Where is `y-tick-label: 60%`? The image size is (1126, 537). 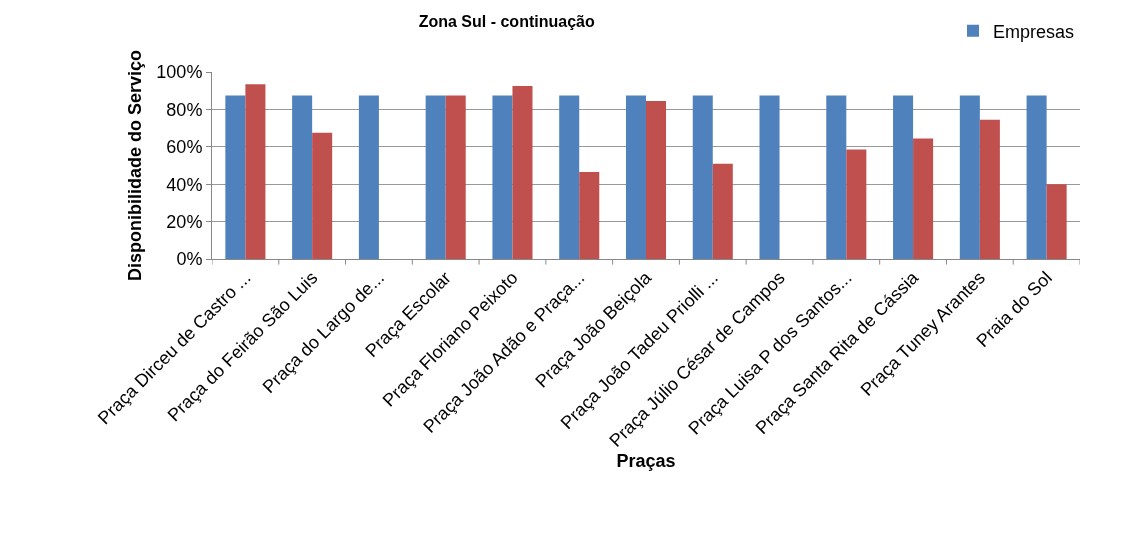 y-tick-label: 60% is located at coordinates (184, 147).